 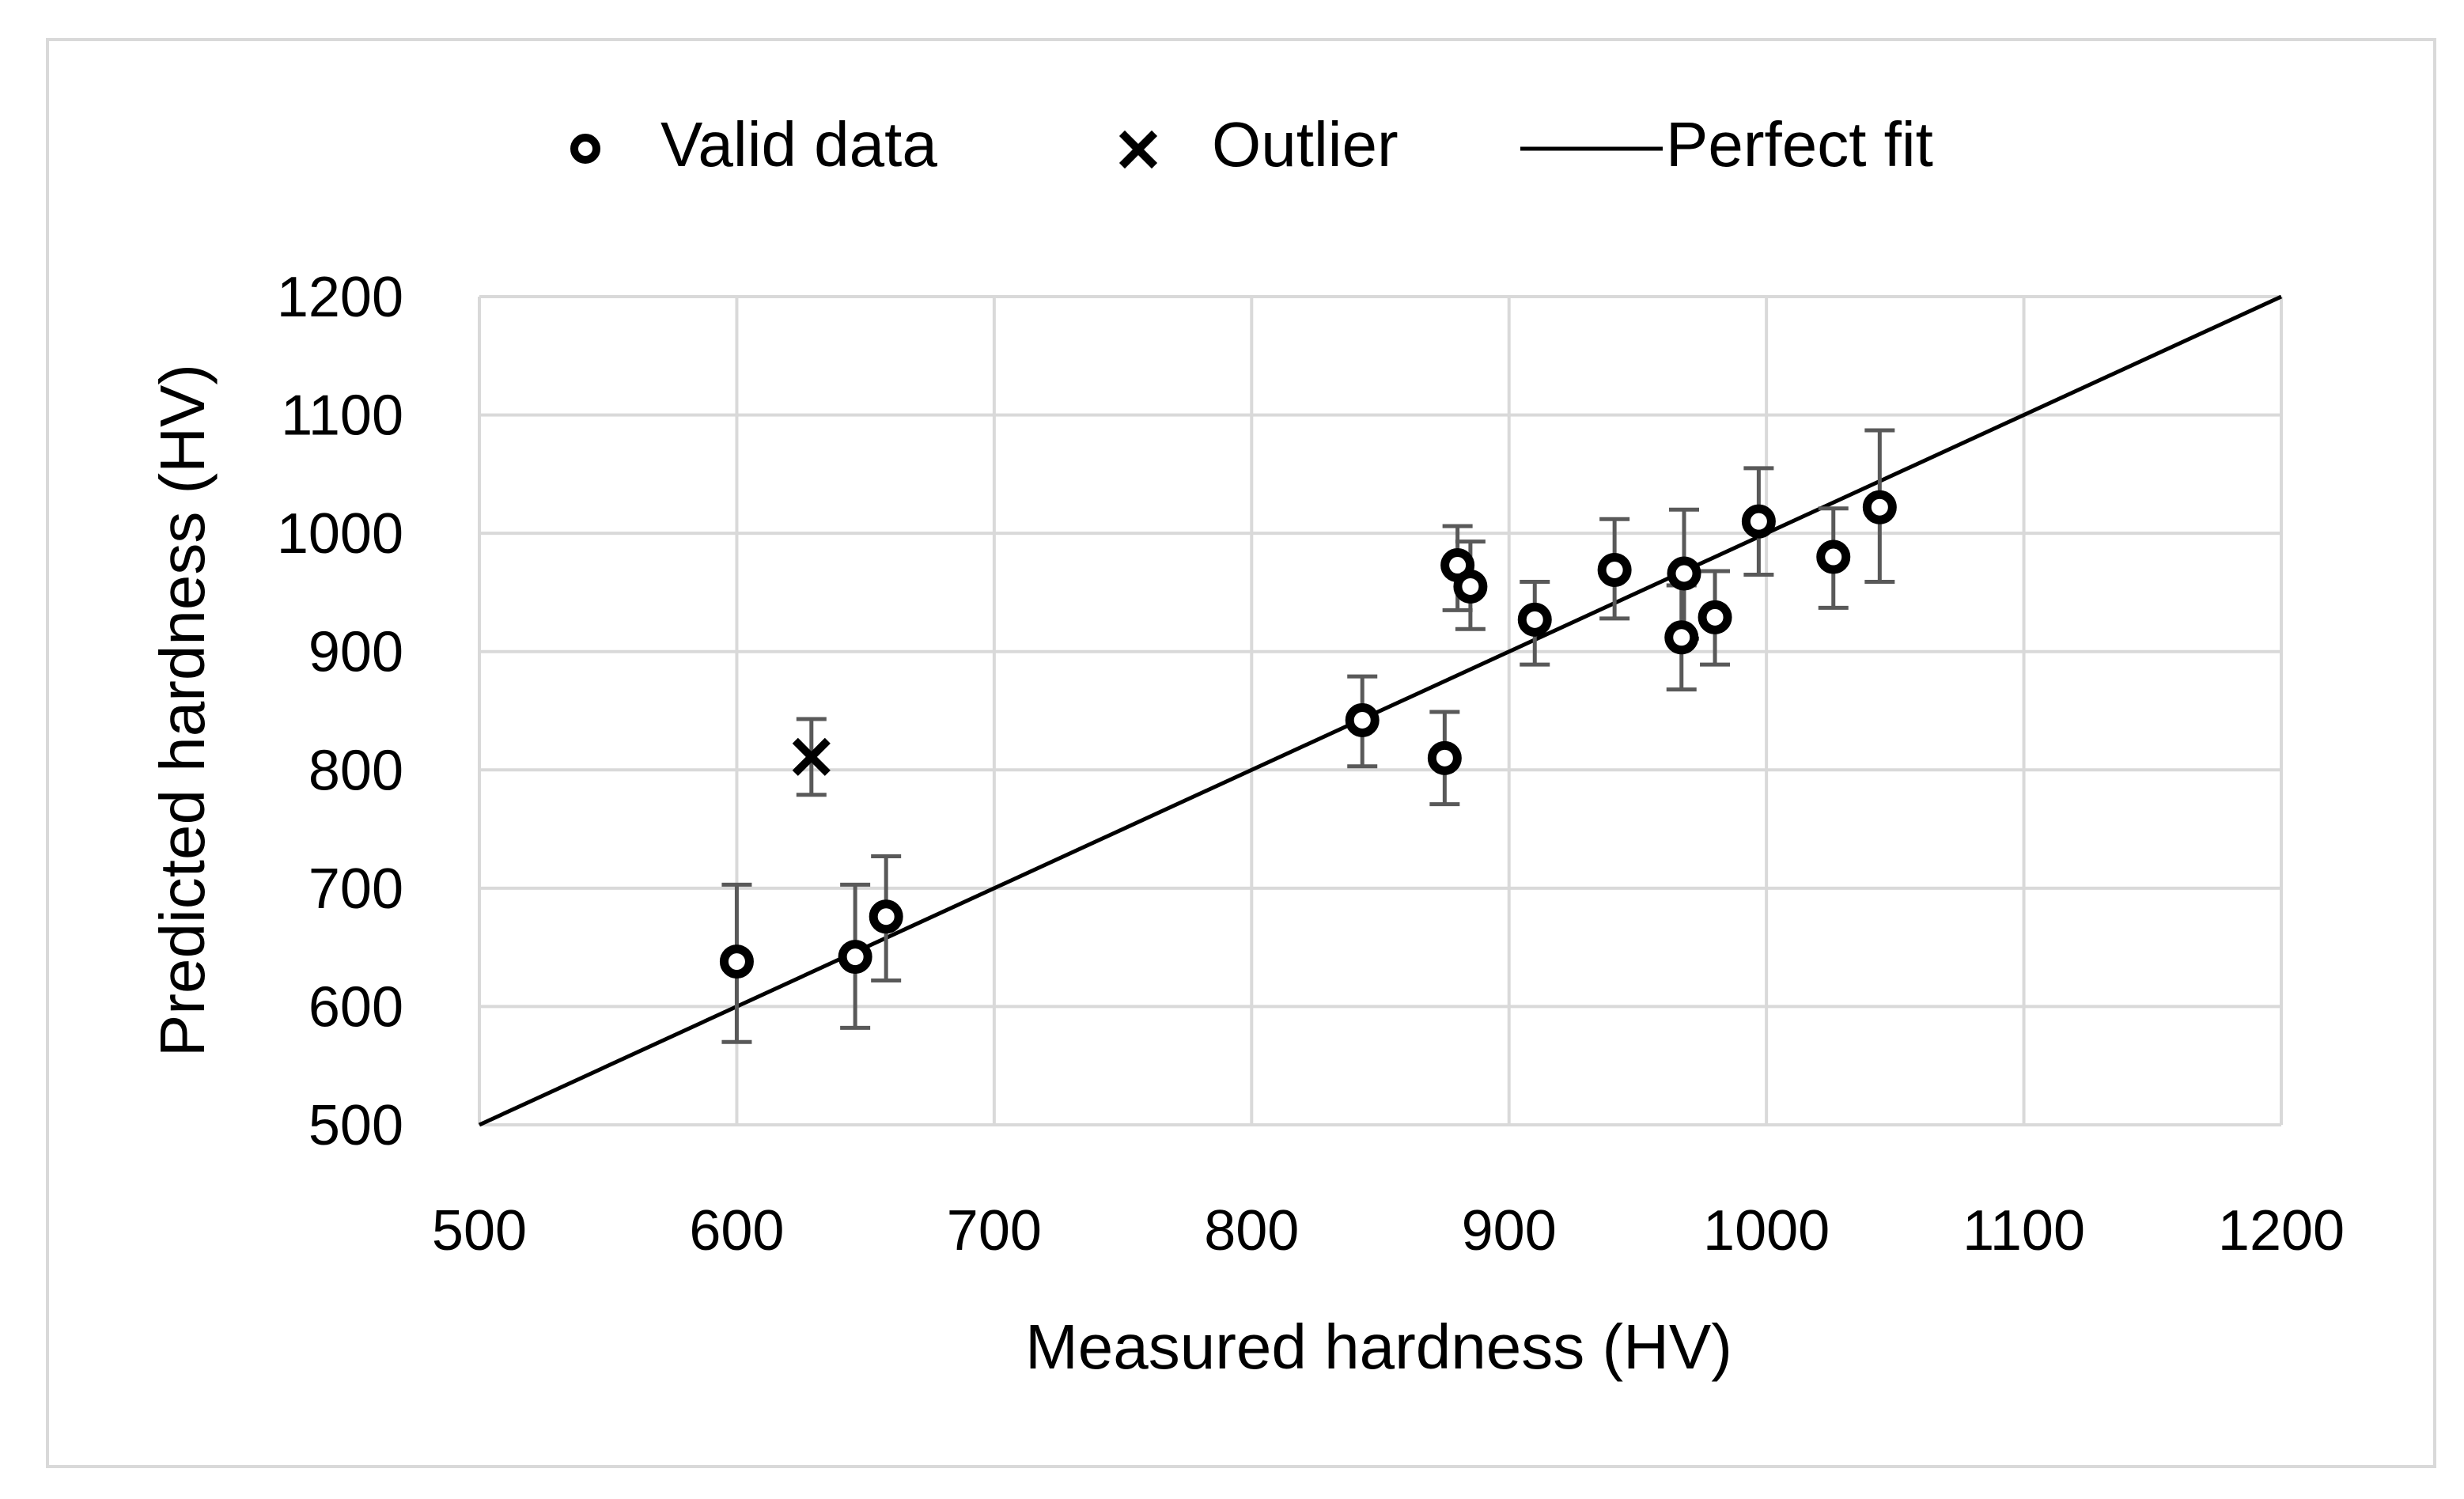 What do you see at coordinates (1378, 1347) in the screenshot?
I see `x-axis-title: Measured hardness (HV)` at bounding box center [1378, 1347].